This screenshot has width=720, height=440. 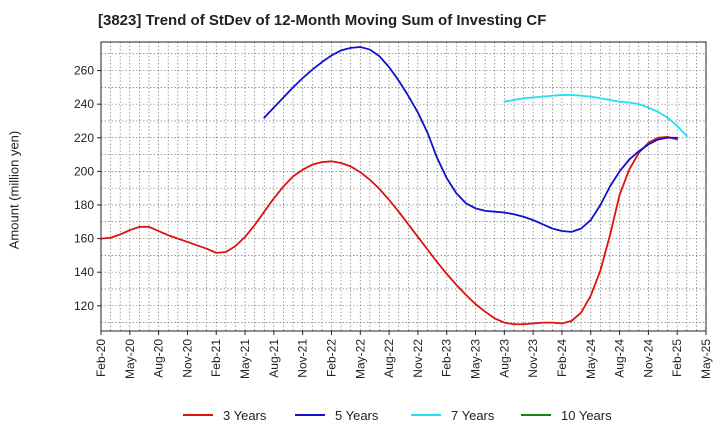 I want to click on x-tick-label: May-24, so click(x=591, y=359).